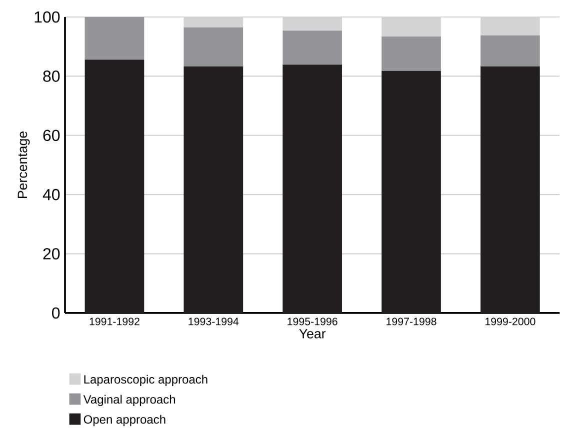  Describe the element at coordinates (115, 322) in the screenshot. I see `x-tick-label: 1991-1992` at that location.